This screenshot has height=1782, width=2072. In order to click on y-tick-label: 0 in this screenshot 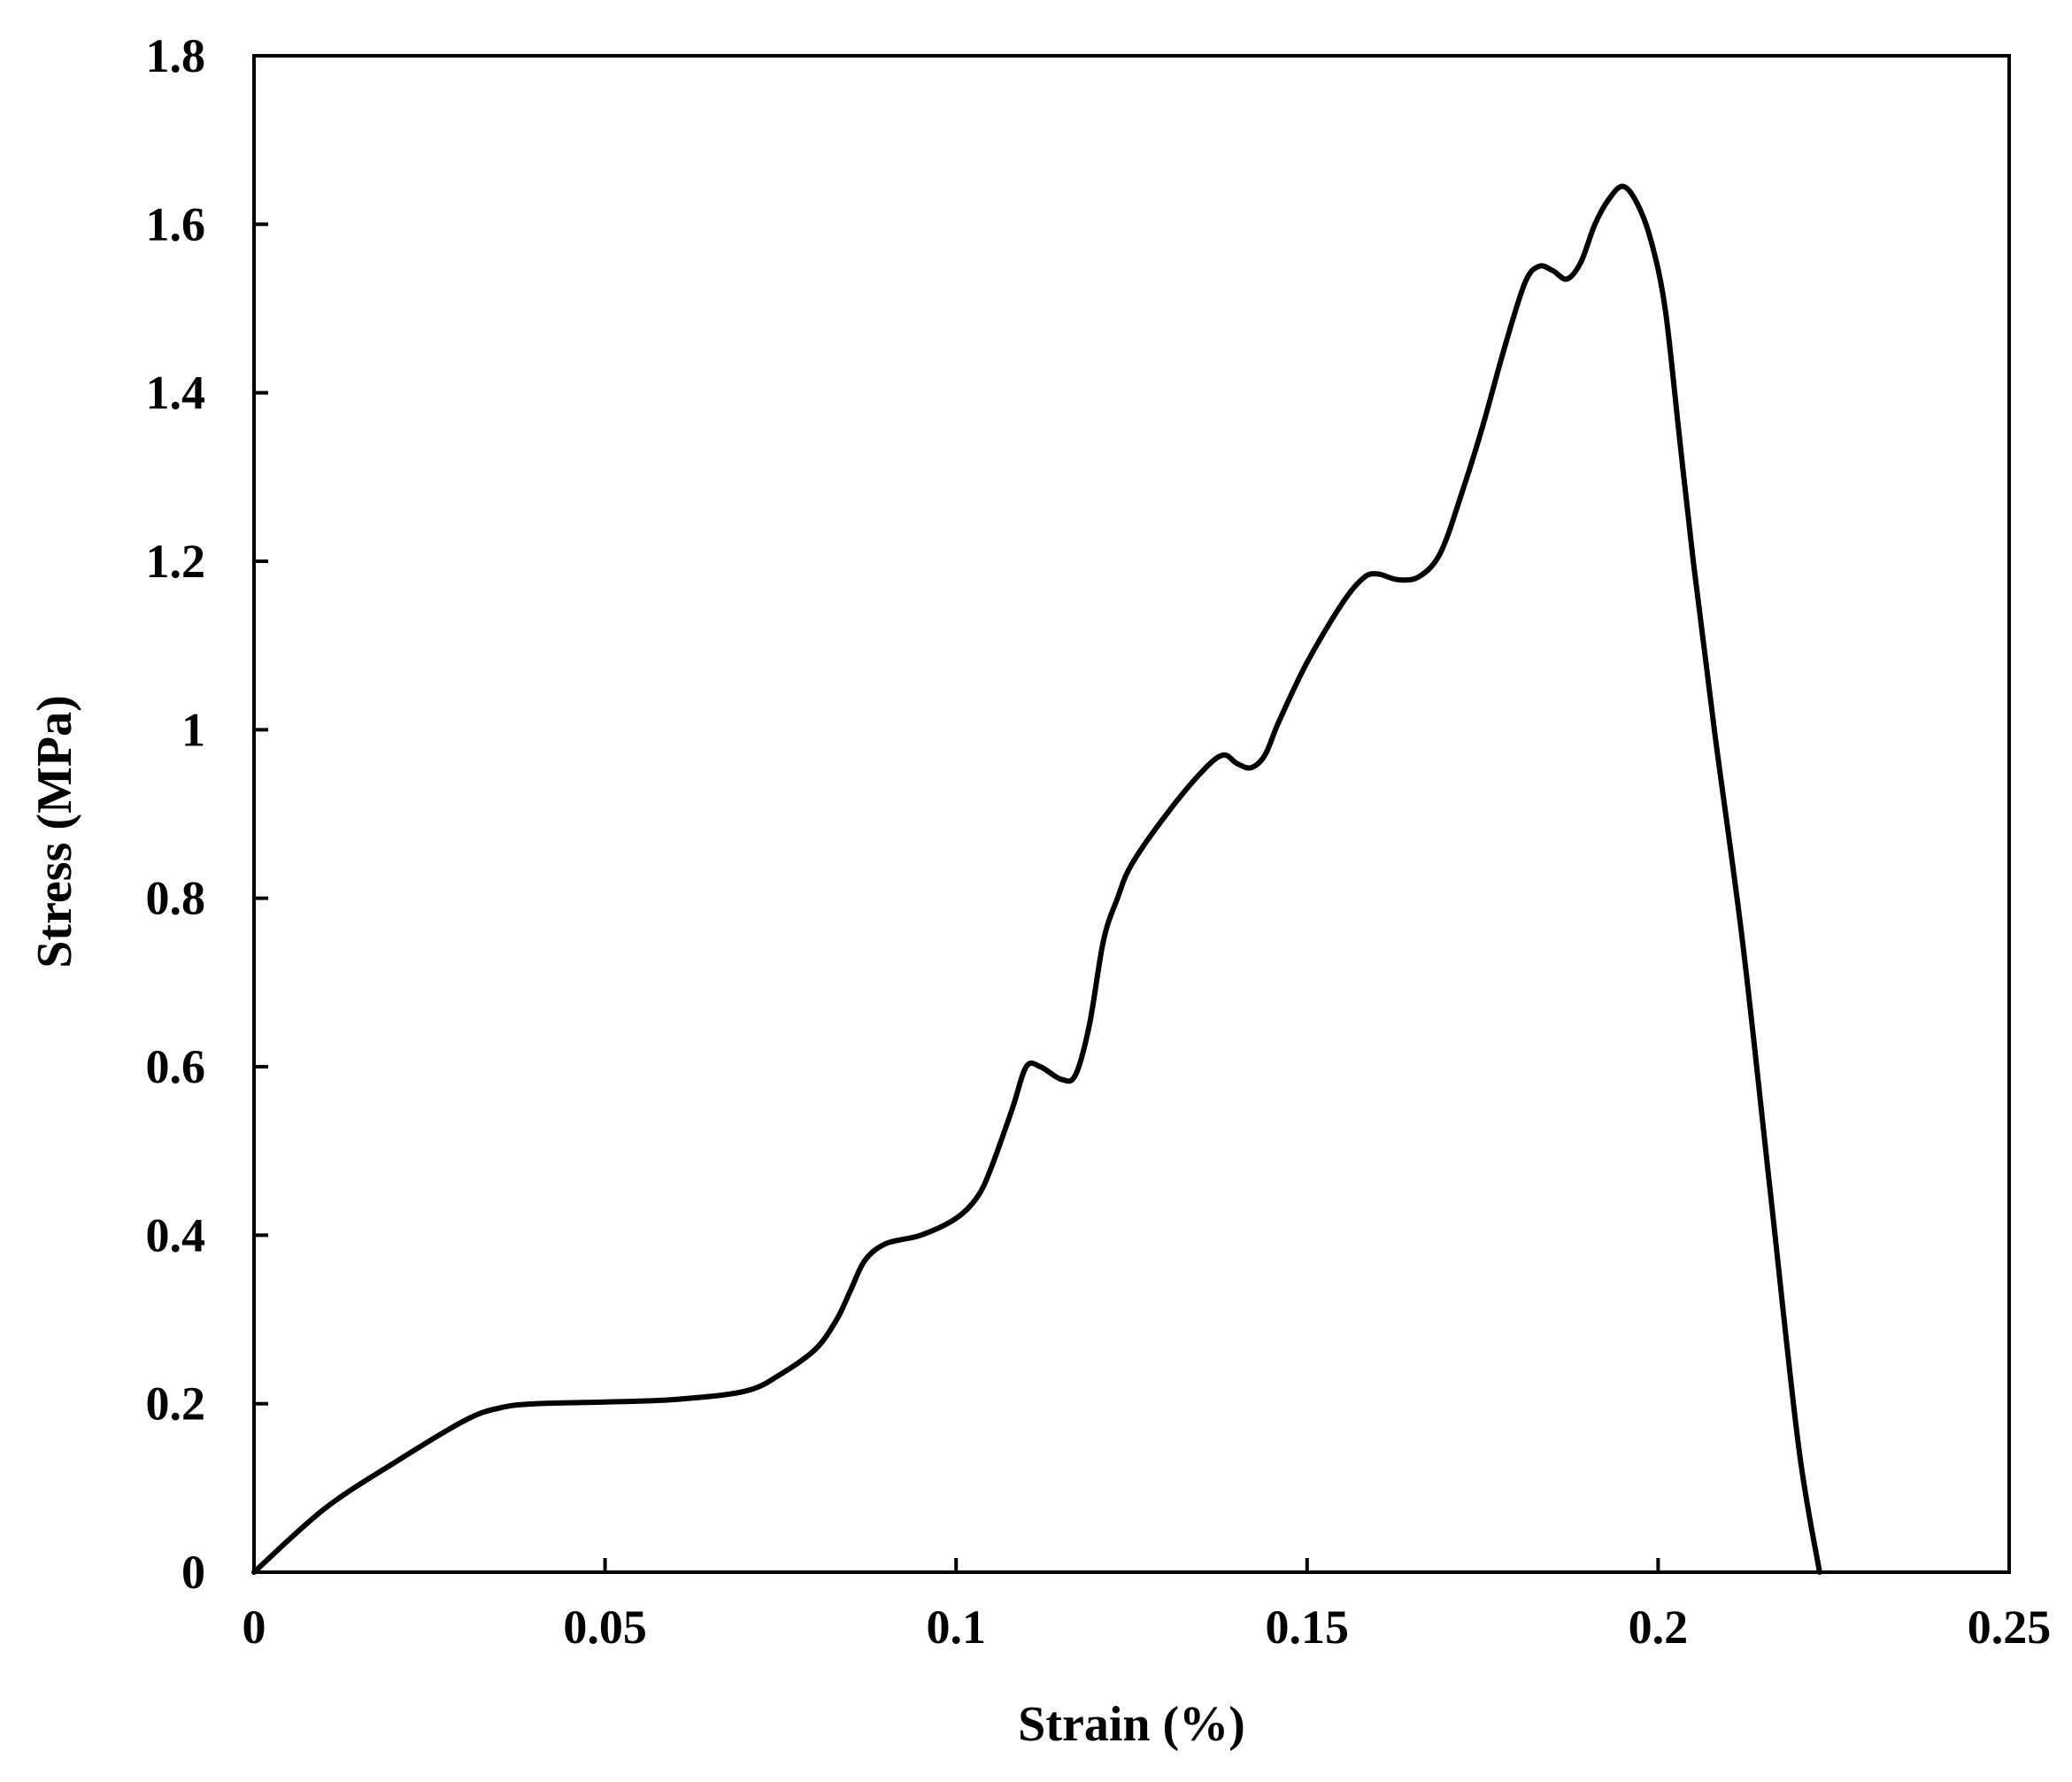, I will do `click(193, 1572)`.